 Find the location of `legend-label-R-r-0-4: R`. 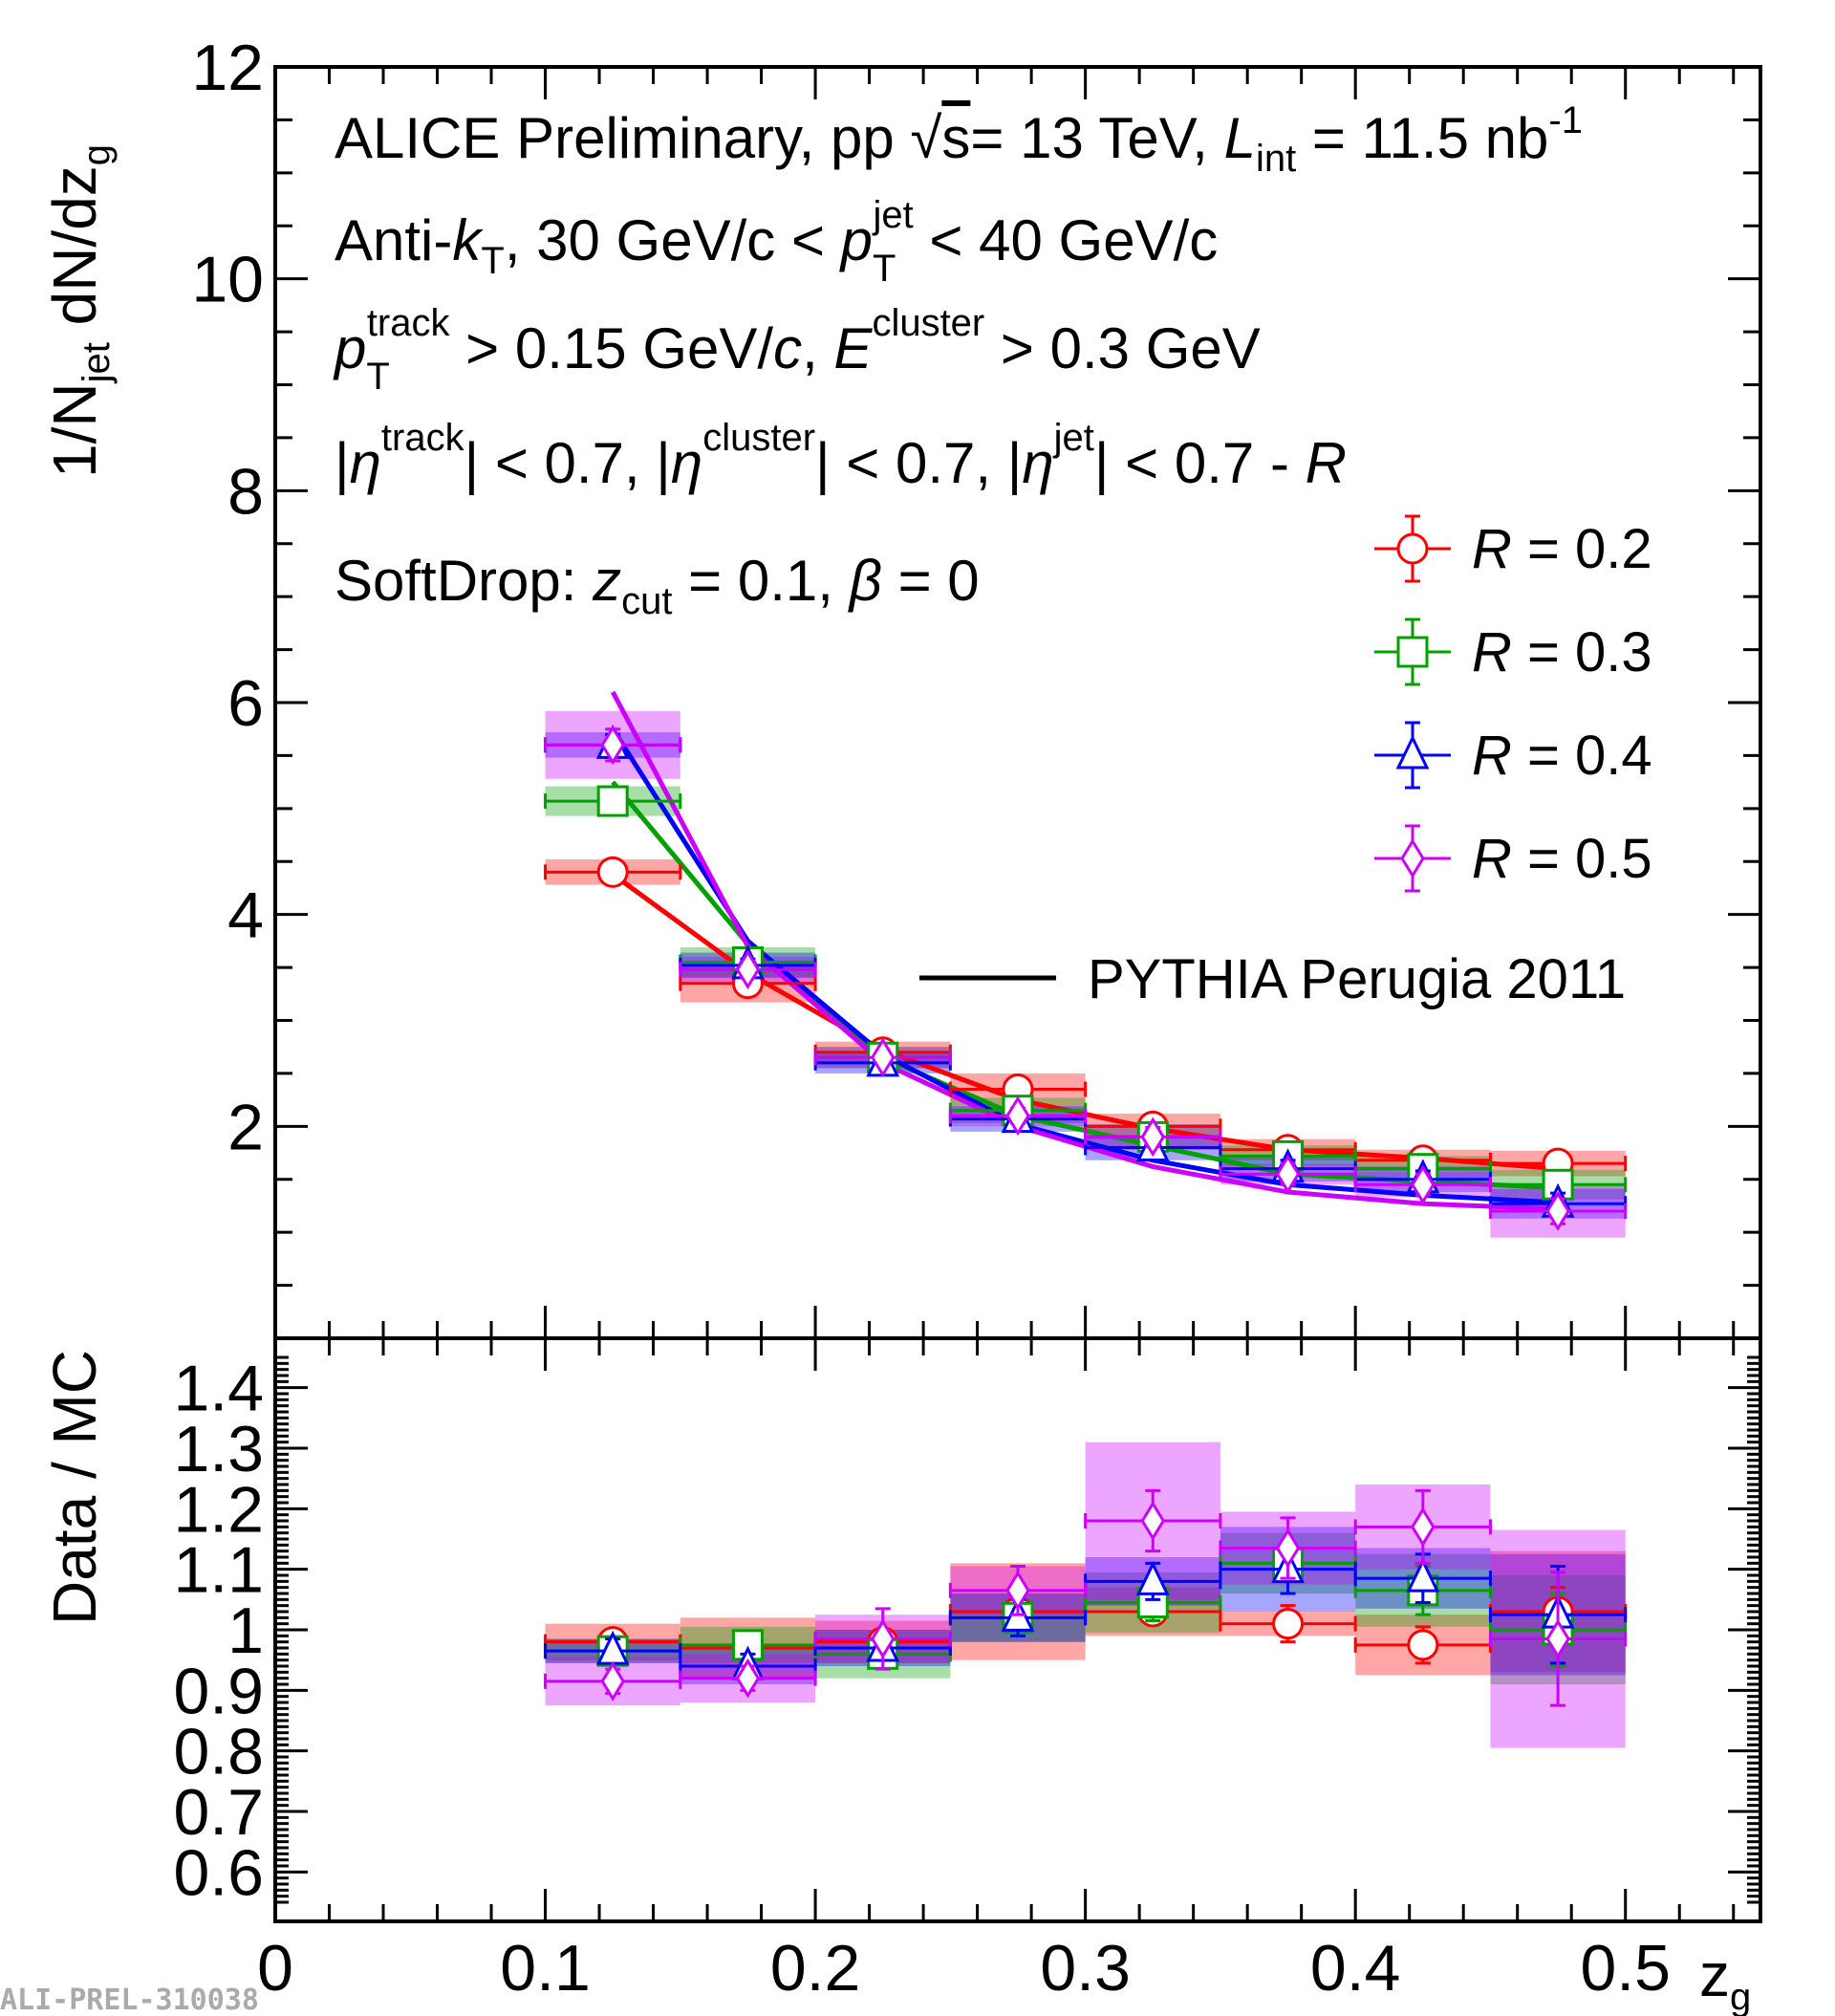

legend-label-R-r-0-4: R is located at coordinates (1492, 756).